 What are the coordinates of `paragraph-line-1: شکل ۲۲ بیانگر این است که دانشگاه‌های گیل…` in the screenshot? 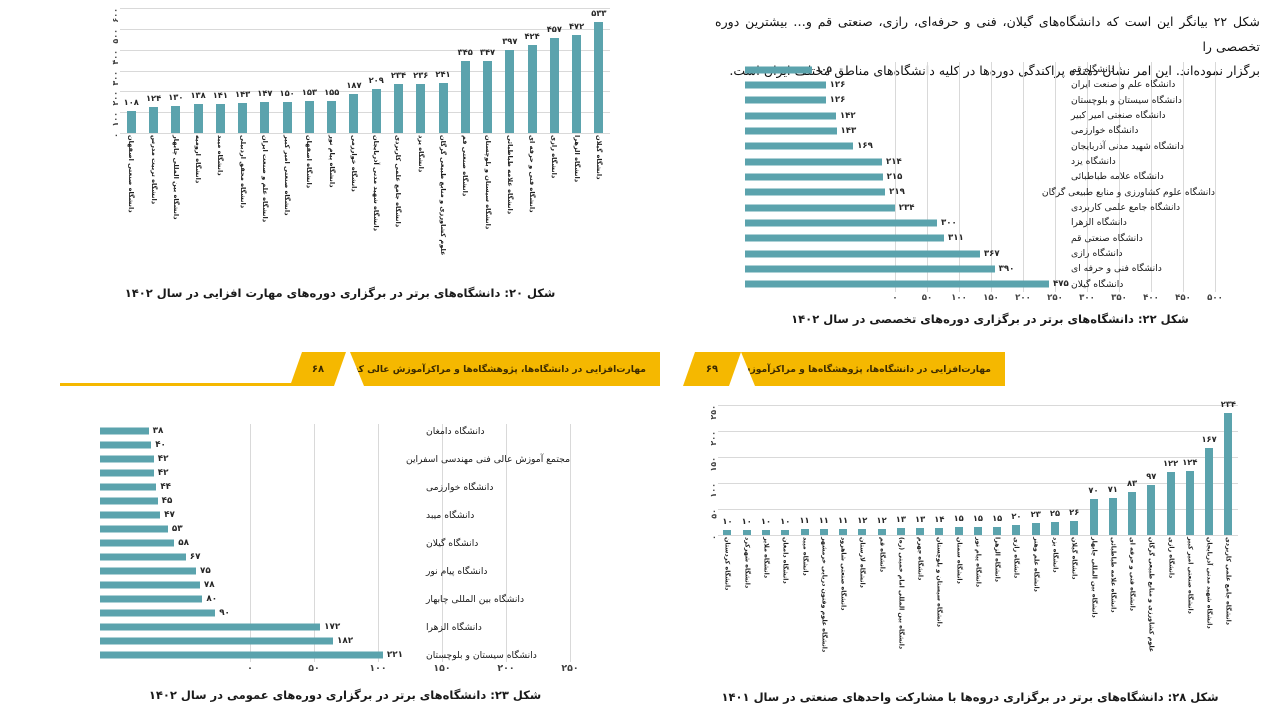 It's located at (987, 34).